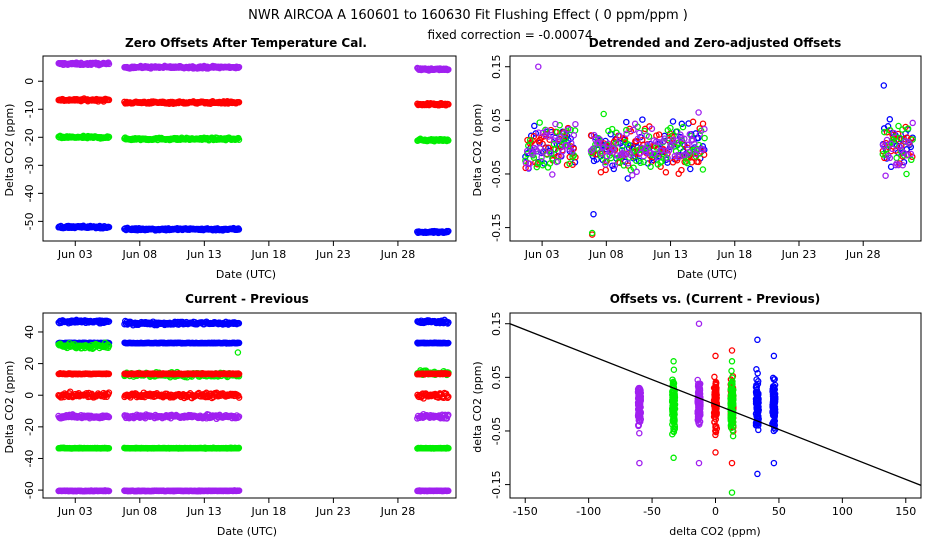 The image size is (936, 540). I want to click on x-tick-label: 0, so click(715, 511).